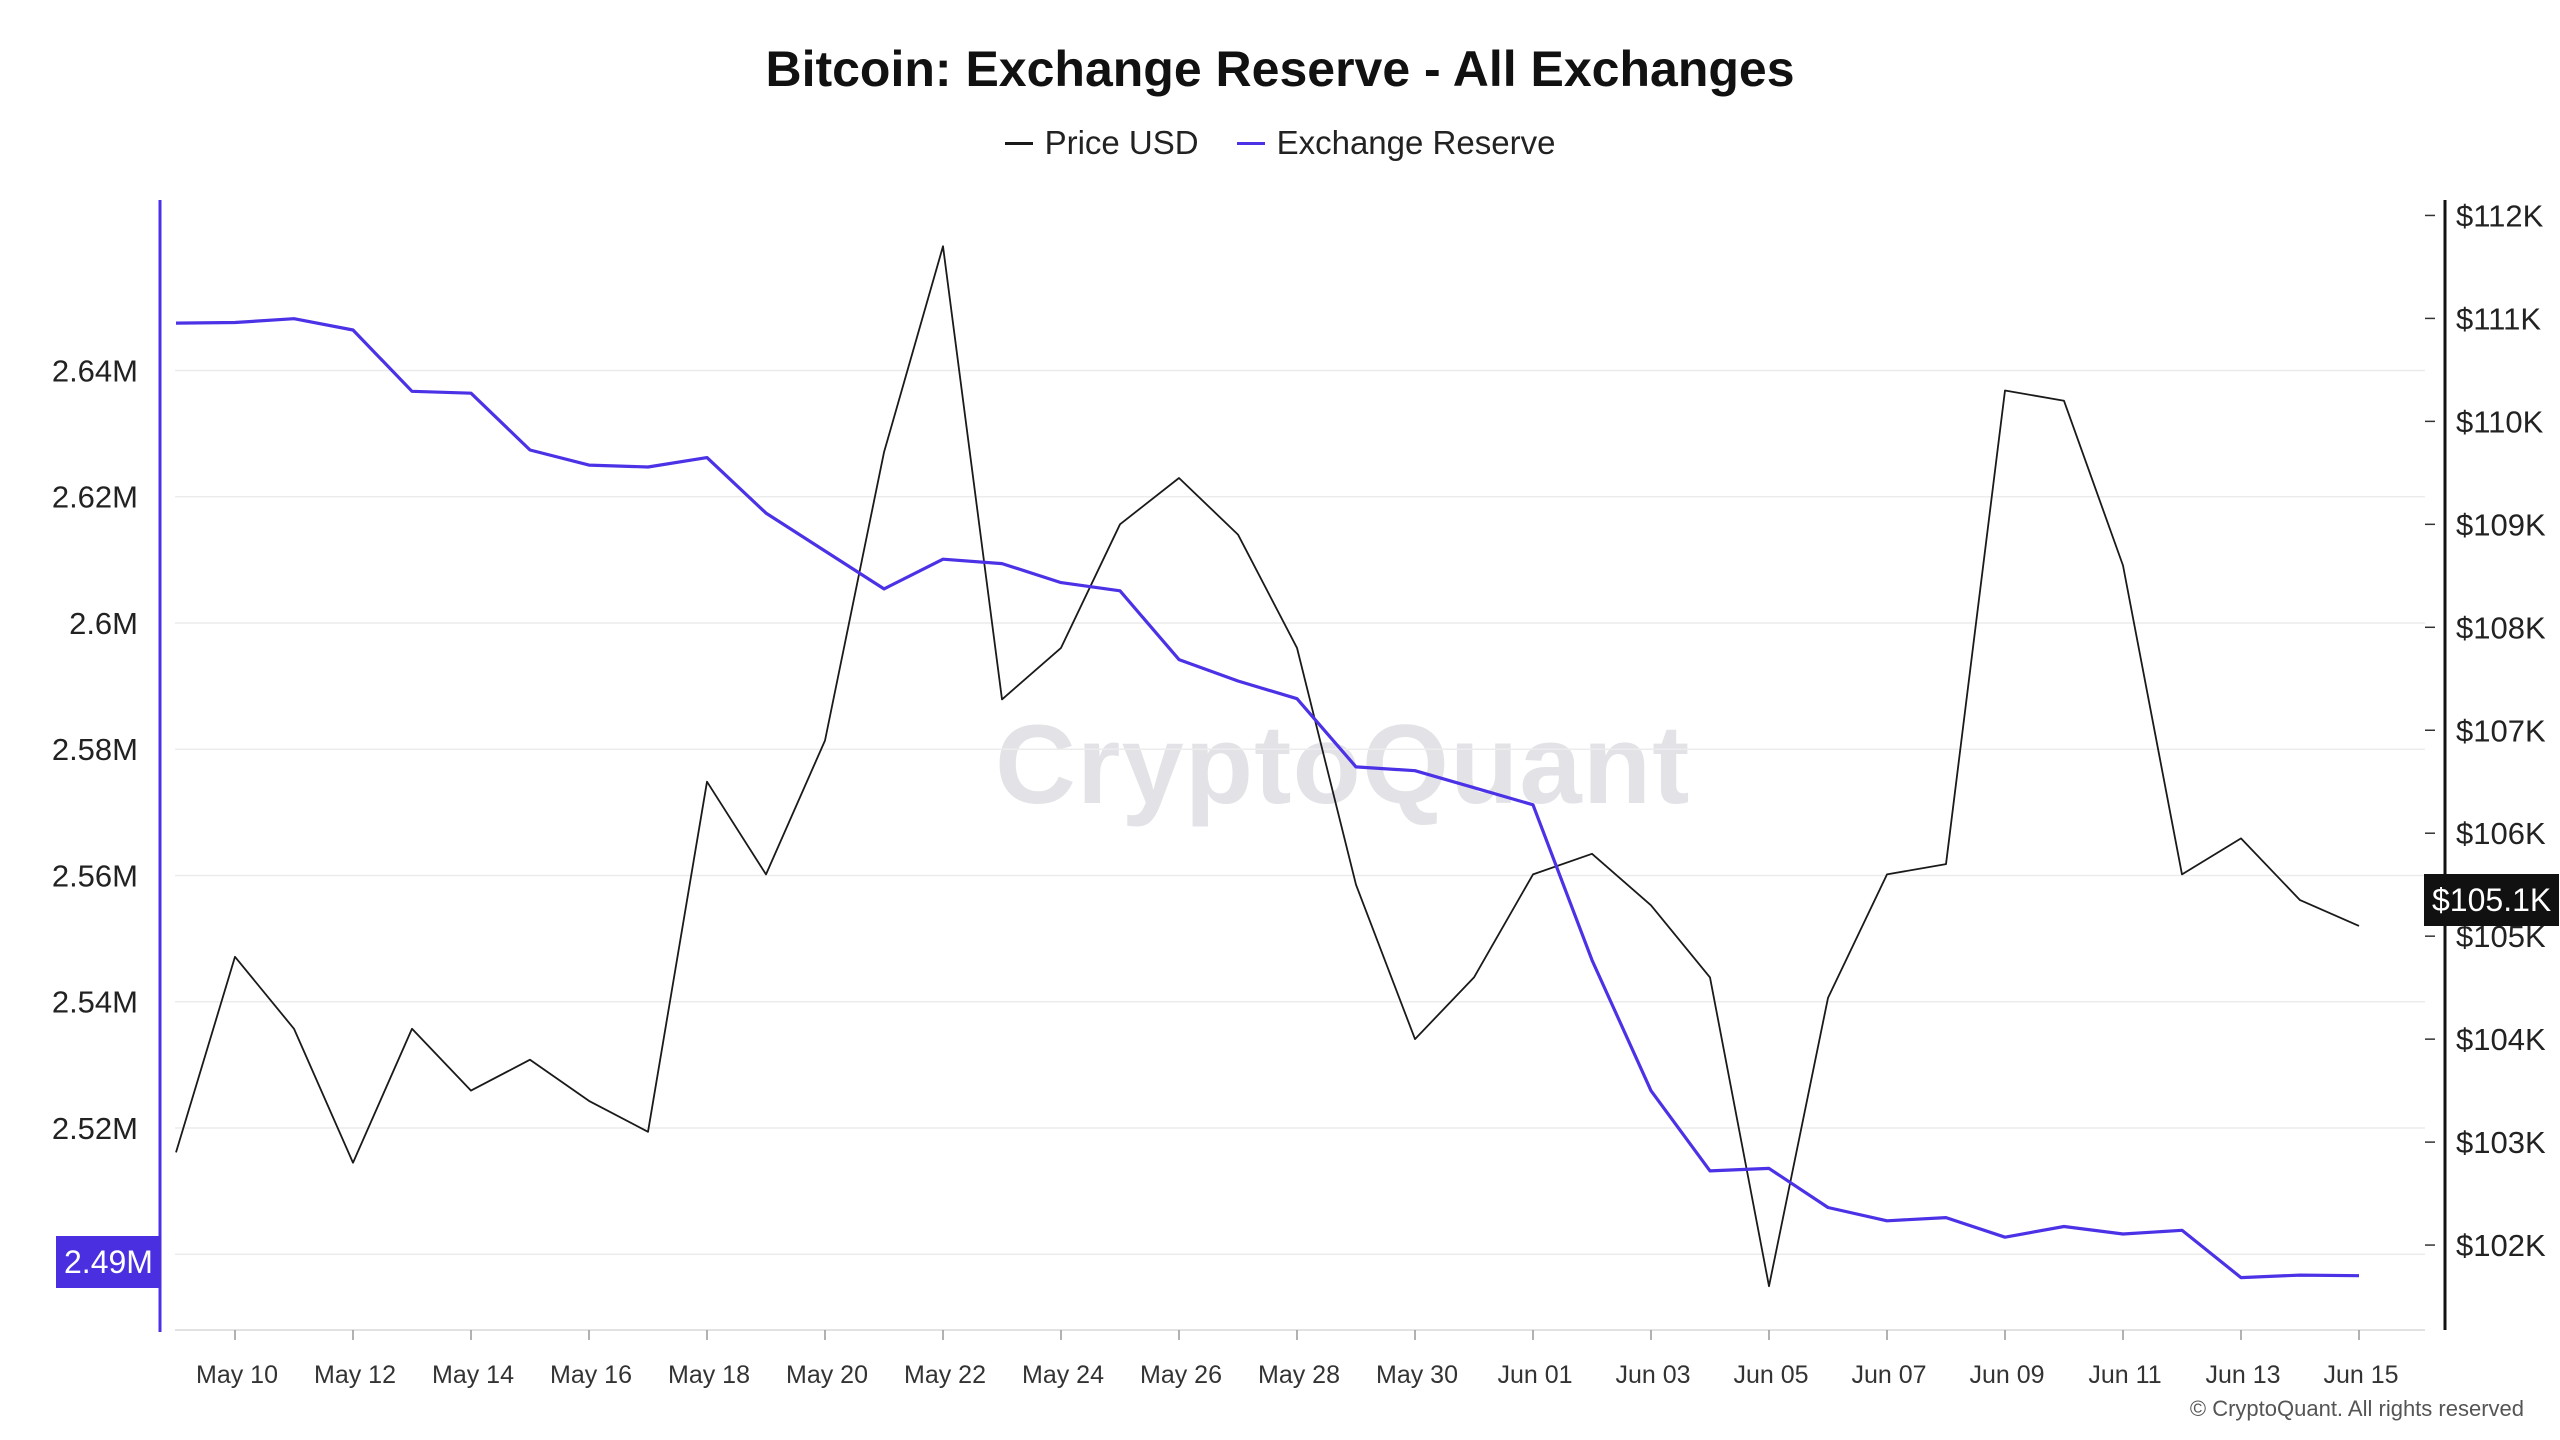  What do you see at coordinates (1181, 1375) in the screenshot?
I see `x-tick-label: May 26` at bounding box center [1181, 1375].